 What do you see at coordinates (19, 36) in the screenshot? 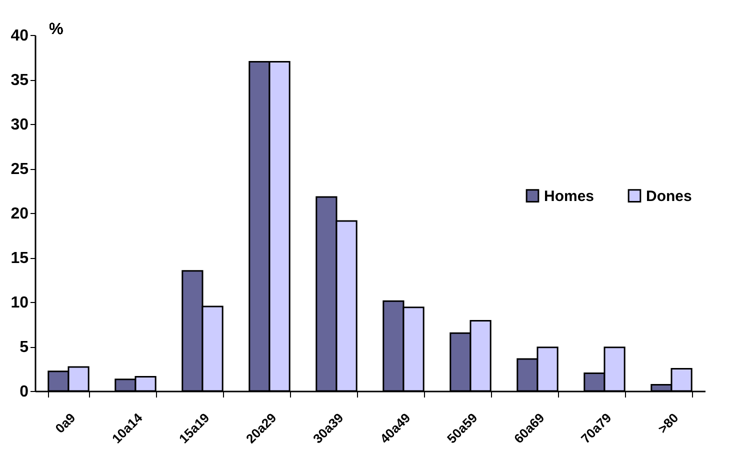
I see `y-tick-label: 40` at bounding box center [19, 36].